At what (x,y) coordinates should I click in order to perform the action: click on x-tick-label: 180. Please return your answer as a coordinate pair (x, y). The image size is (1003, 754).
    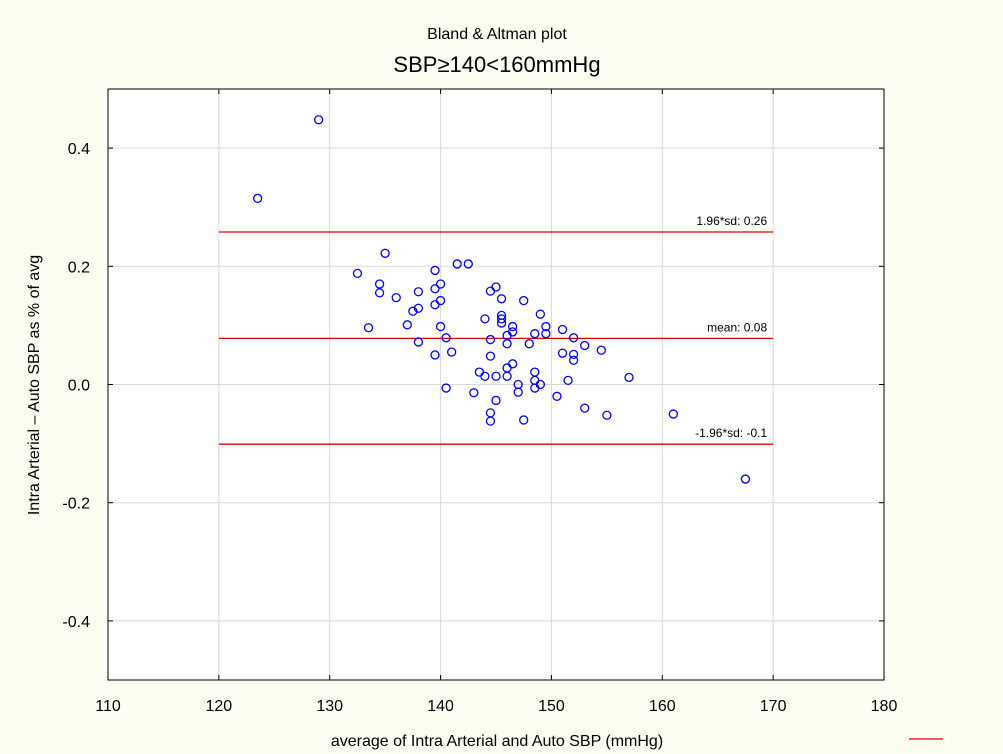
    Looking at the image, I should click on (884, 706).